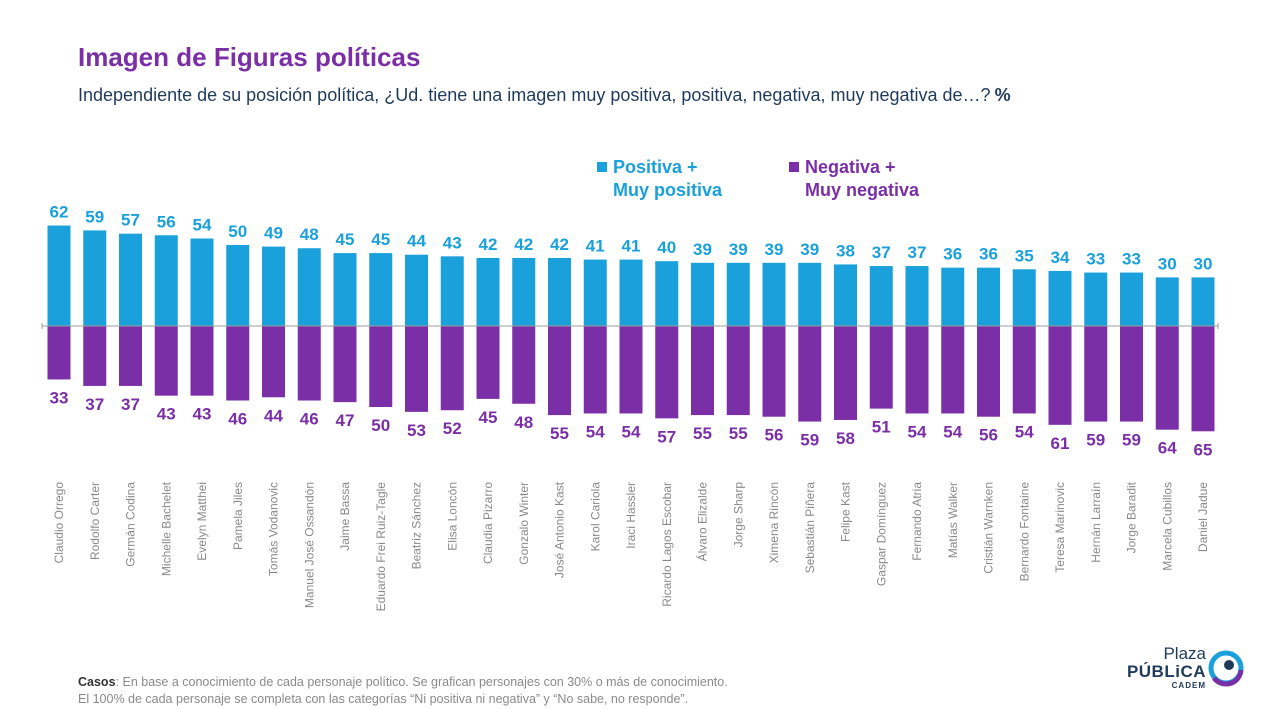  What do you see at coordinates (917, 521) in the screenshot?
I see `category-label: Fernando Atria` at bounding box center [917, 521].